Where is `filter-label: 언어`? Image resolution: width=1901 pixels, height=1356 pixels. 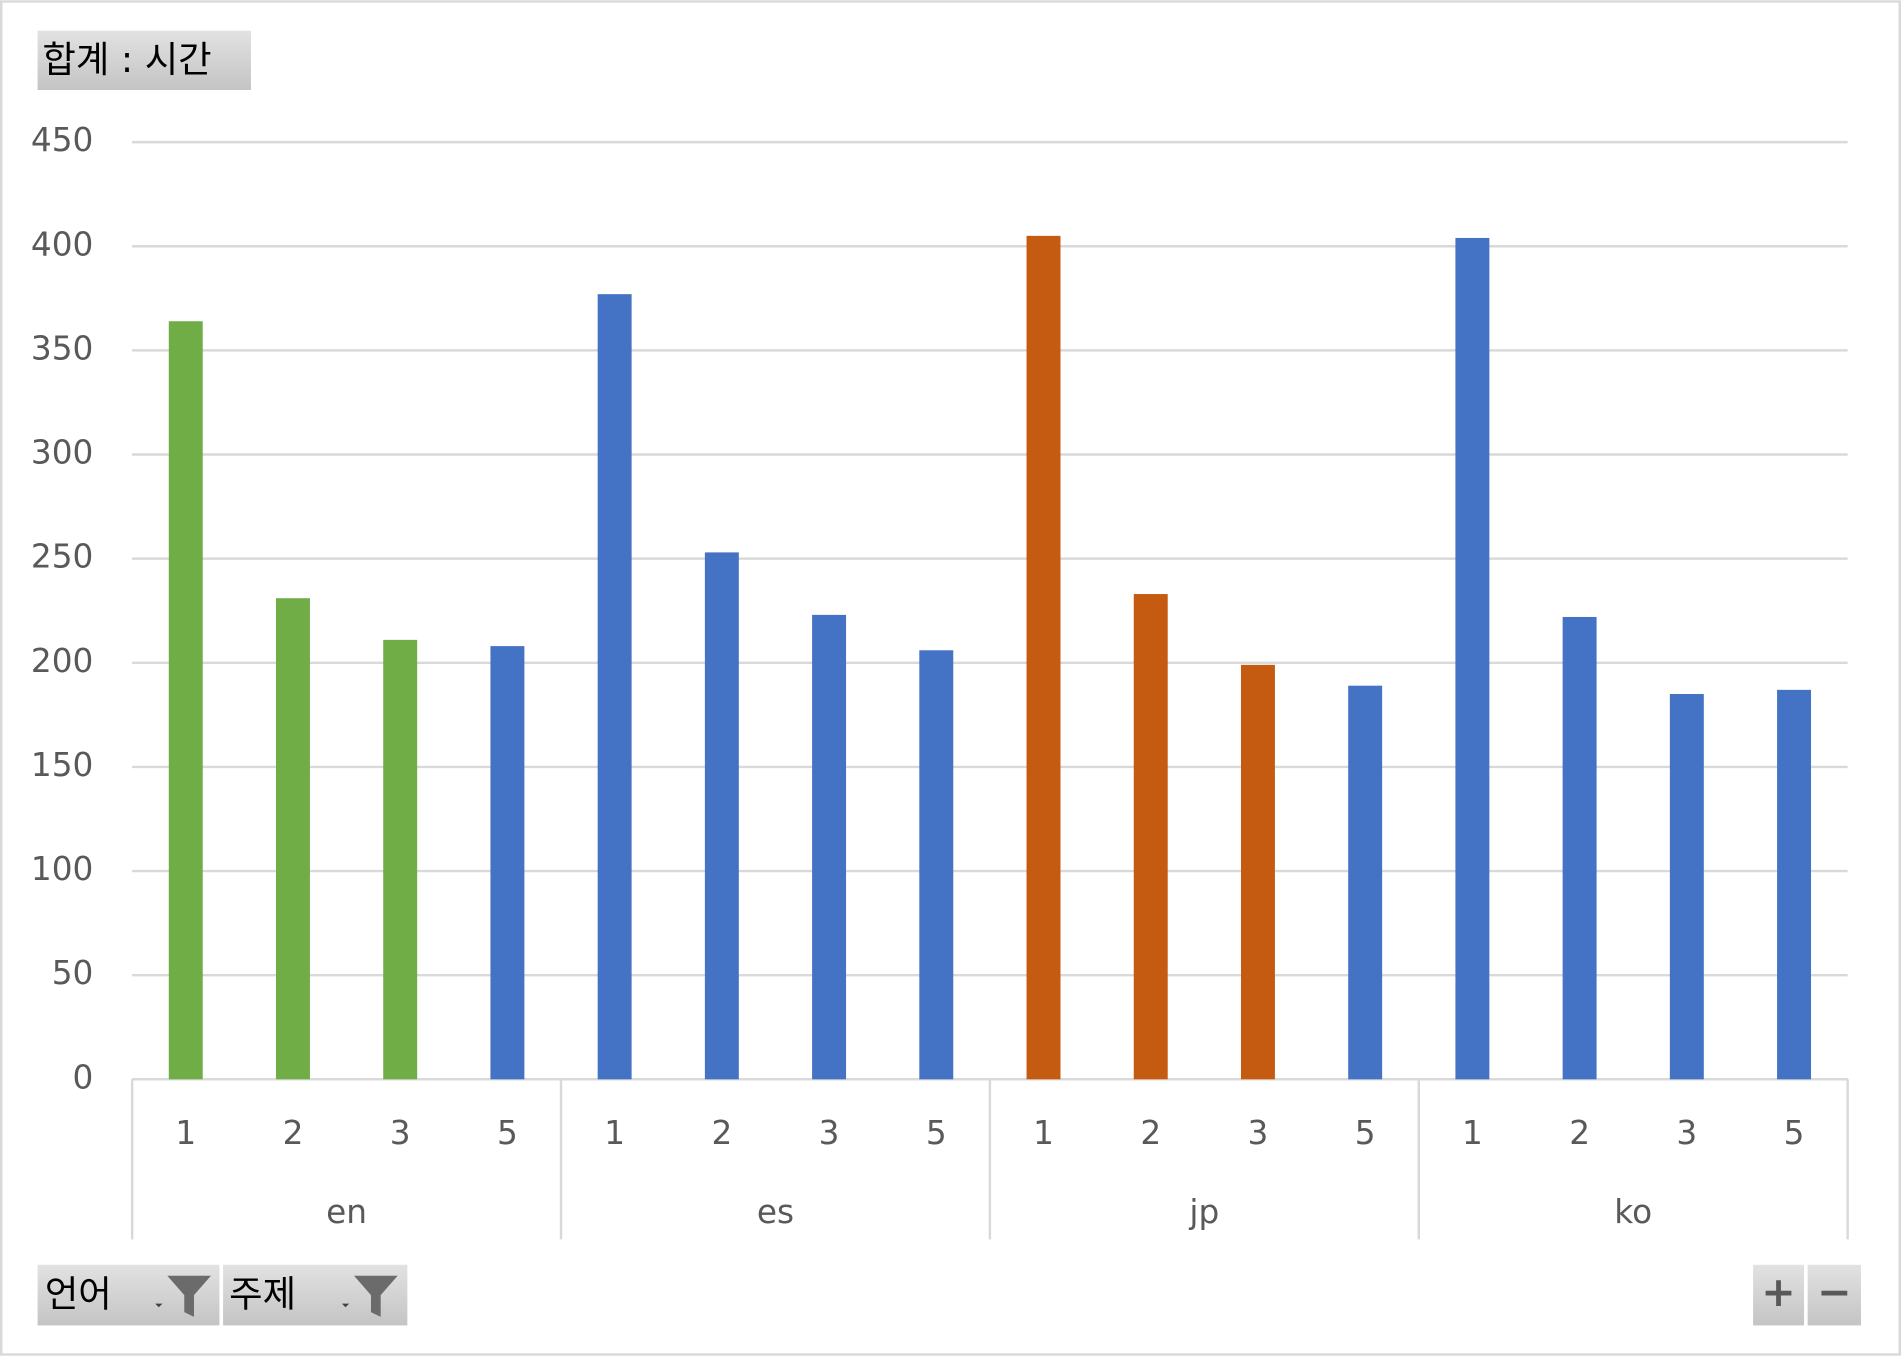
filter-label: 언어 is located at coordinates (78, 1293).